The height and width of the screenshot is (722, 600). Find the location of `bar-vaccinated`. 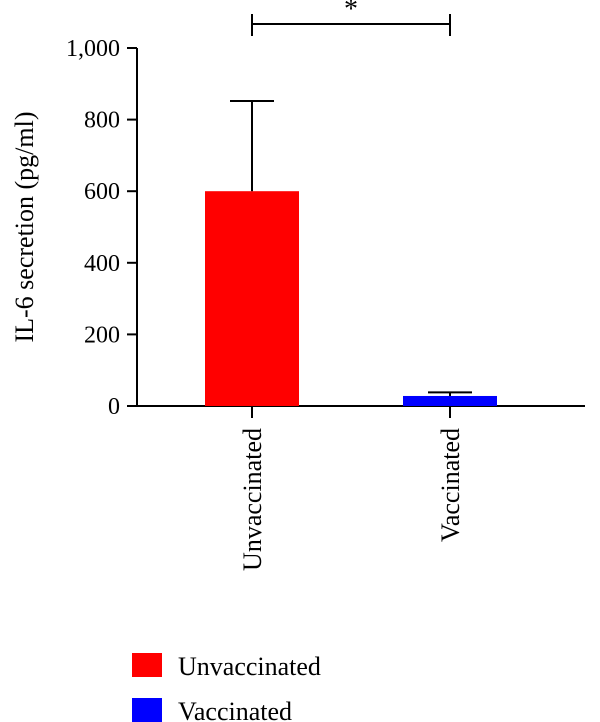

bar-vaccinated is located at coordinates (450, 400).